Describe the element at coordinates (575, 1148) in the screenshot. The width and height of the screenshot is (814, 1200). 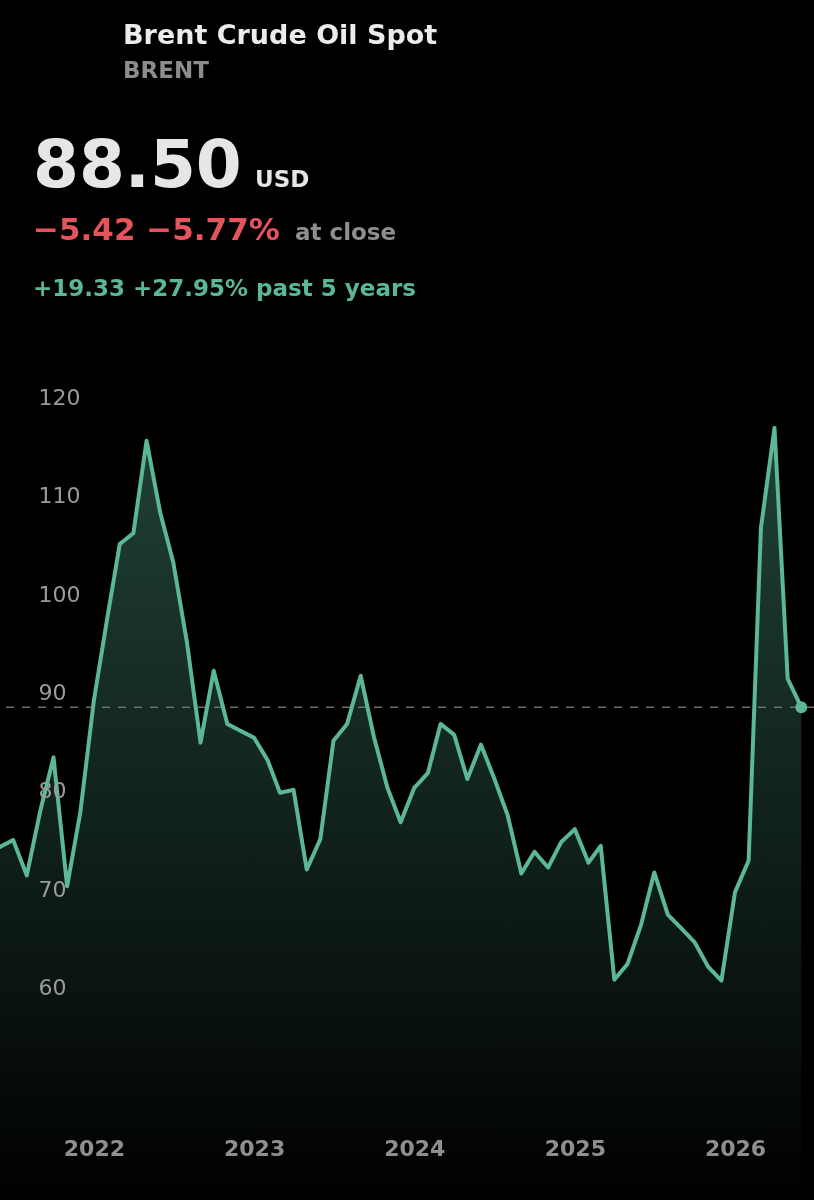
I see `x-tick-label: 2025` at that location.